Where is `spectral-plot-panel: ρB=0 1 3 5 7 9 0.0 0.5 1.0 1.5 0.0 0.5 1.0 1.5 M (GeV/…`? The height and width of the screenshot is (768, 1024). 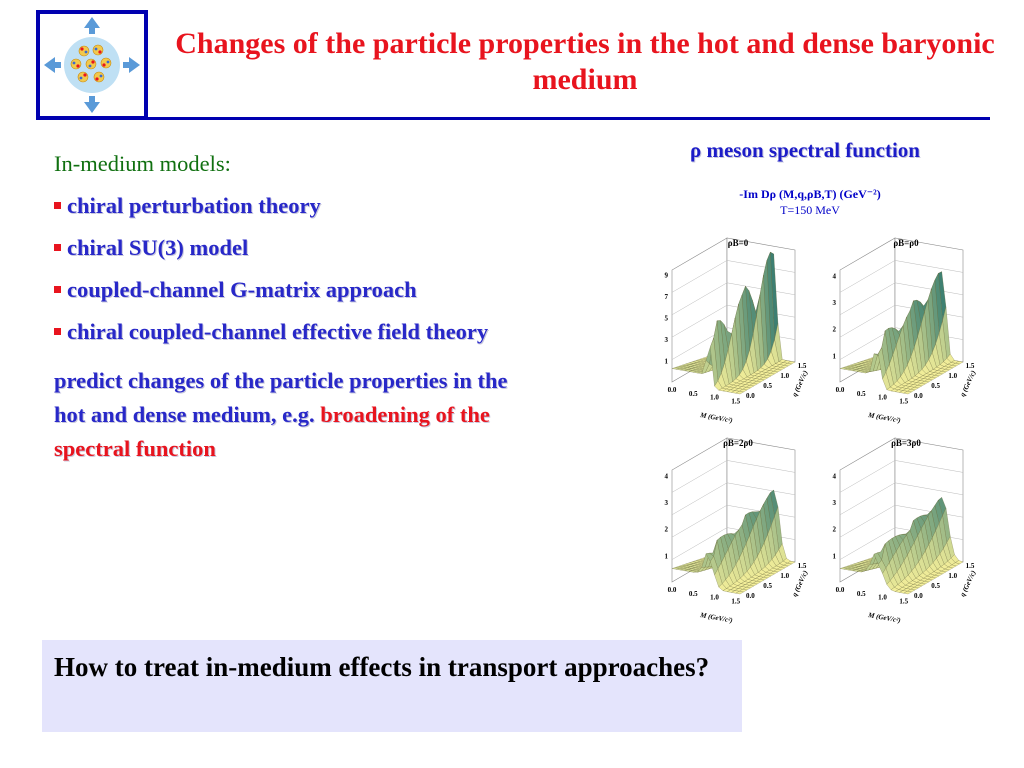 spectral-plot-panel: ρB=0 1 3 5 7 9 0.0 0.5 1.0 1.5 0.0 0.5 1.0 1.5 M (GeV/… is located at coordinates (730, 332).